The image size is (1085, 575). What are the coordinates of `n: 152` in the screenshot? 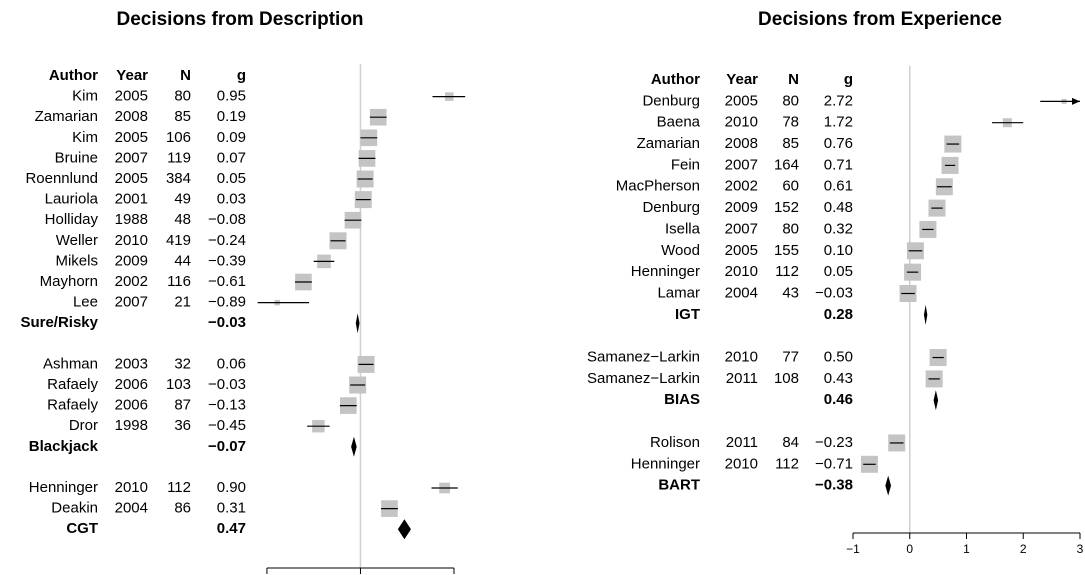 It's located at (786, 207).